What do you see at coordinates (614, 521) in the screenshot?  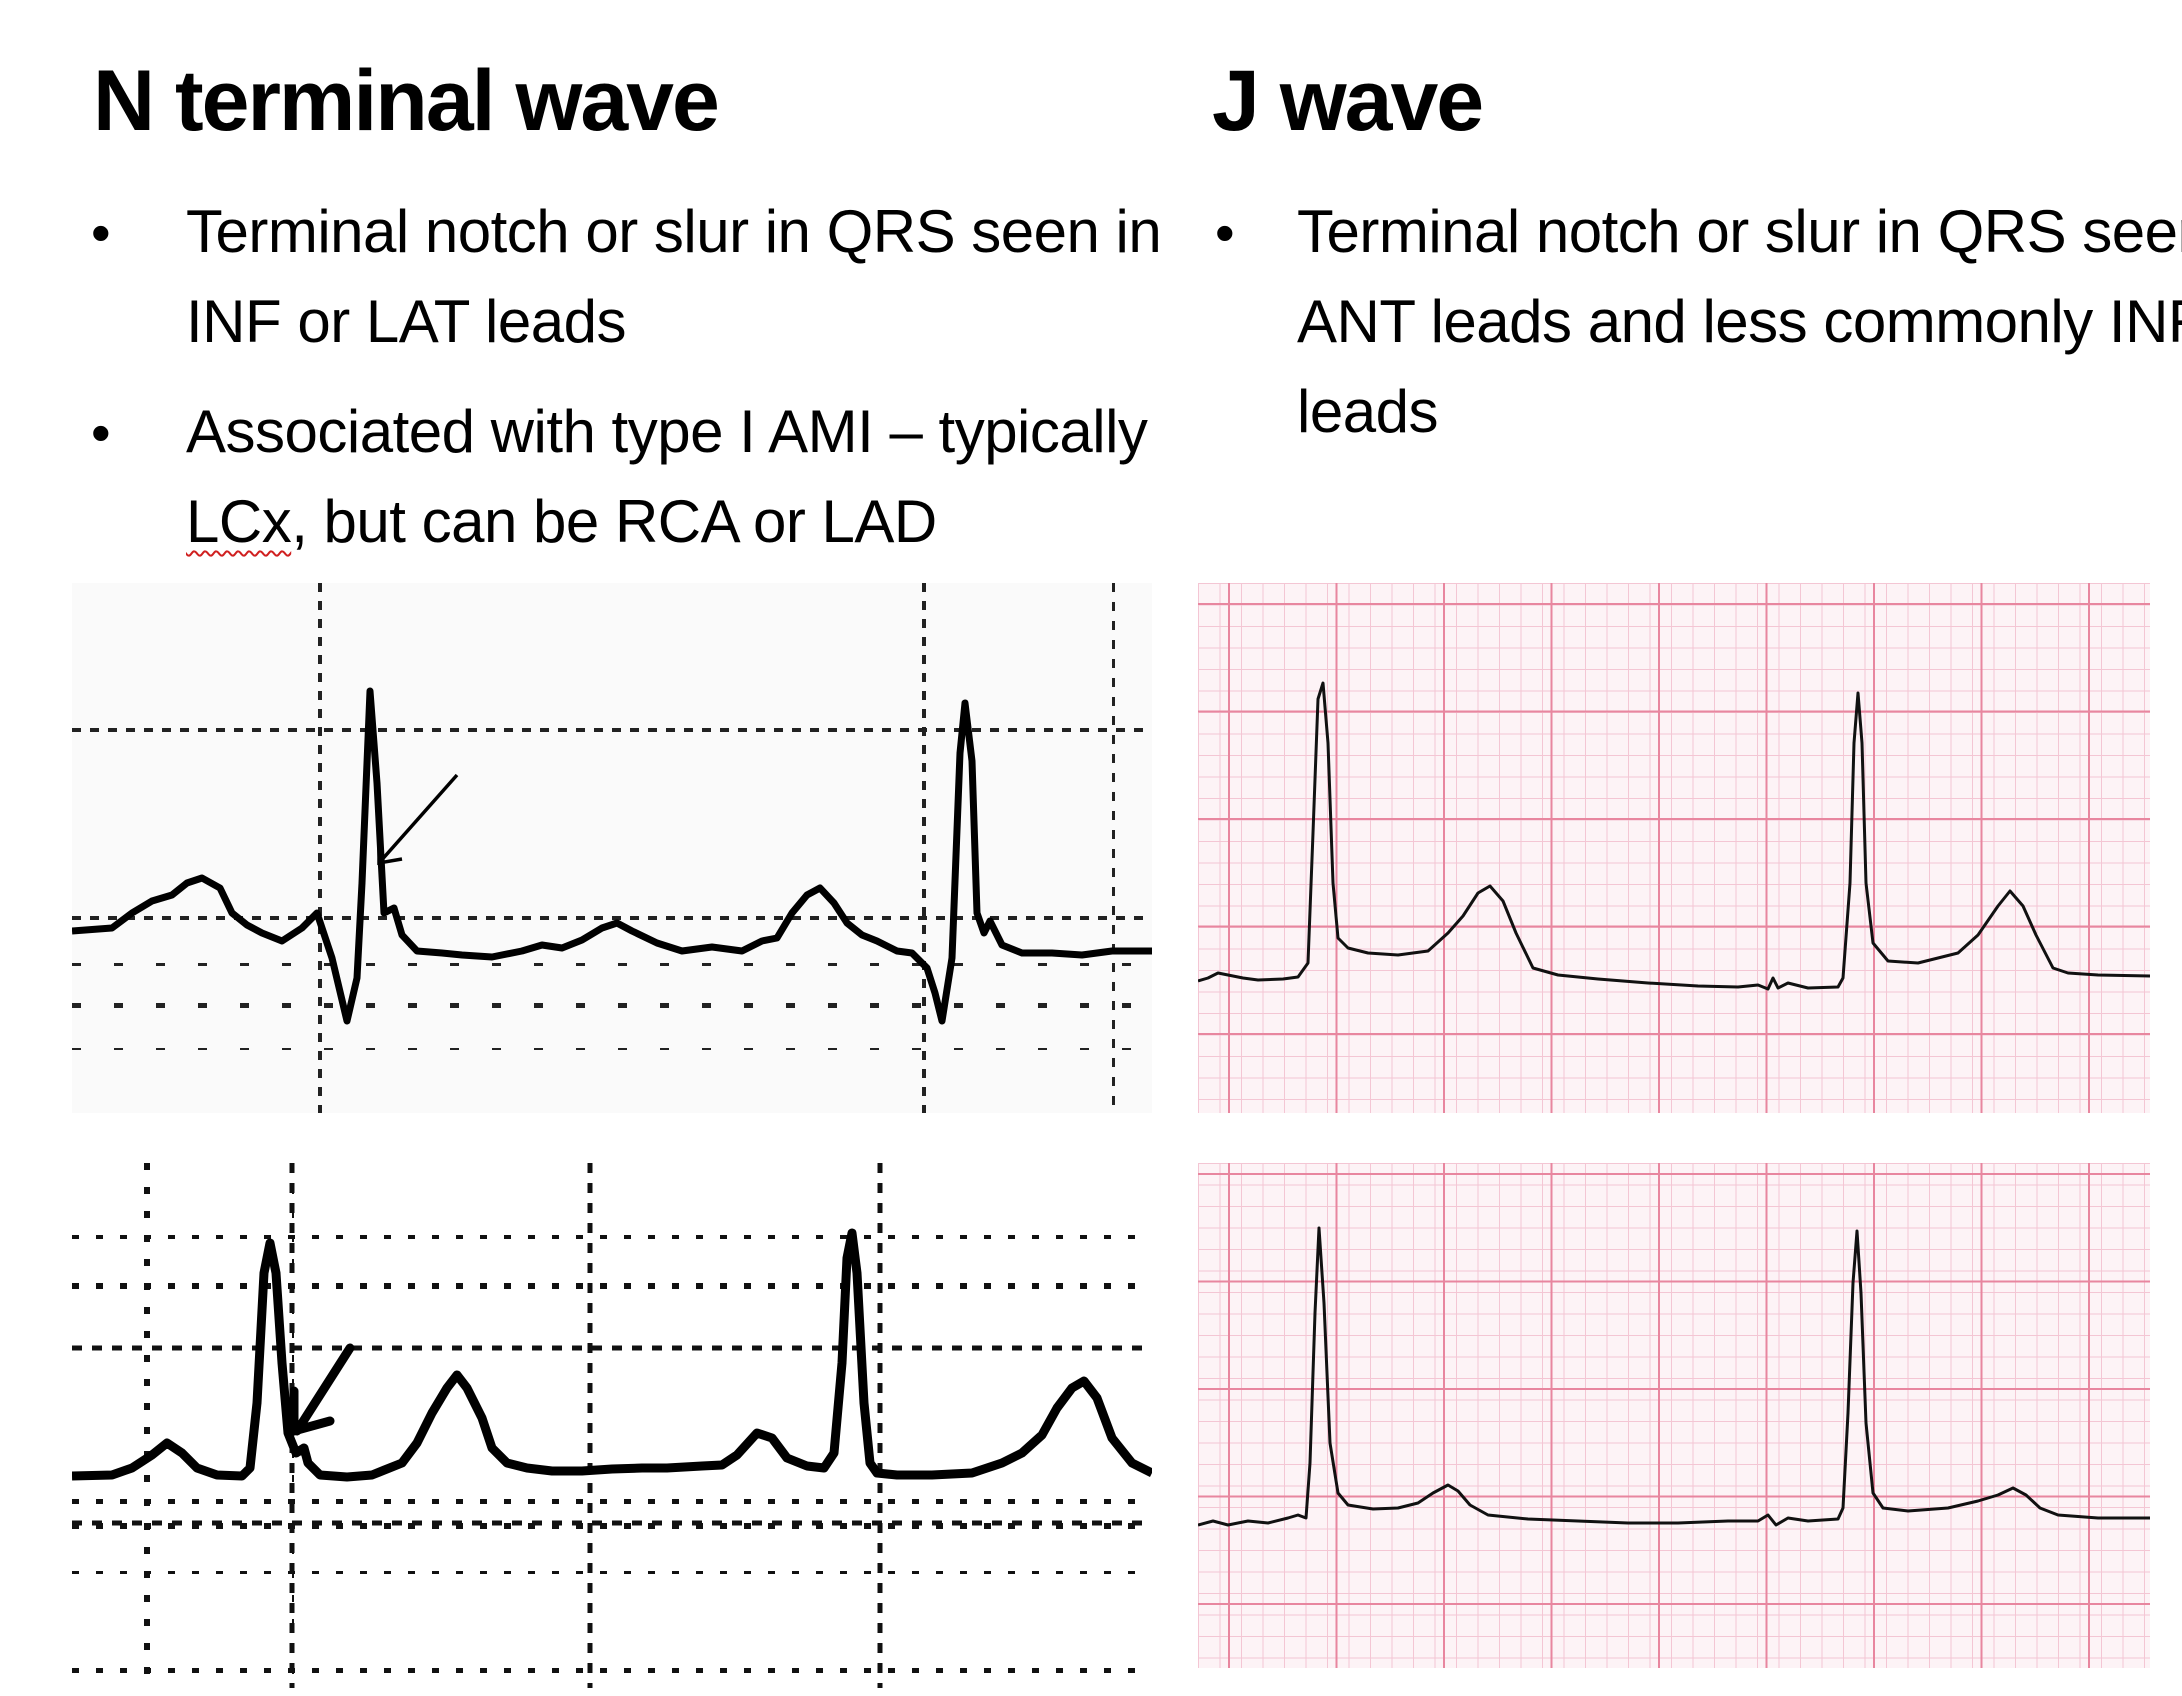 I see `left-bullet-2-line2-rest: , but can be RCA or LAD` at bounding box center [614, 521].